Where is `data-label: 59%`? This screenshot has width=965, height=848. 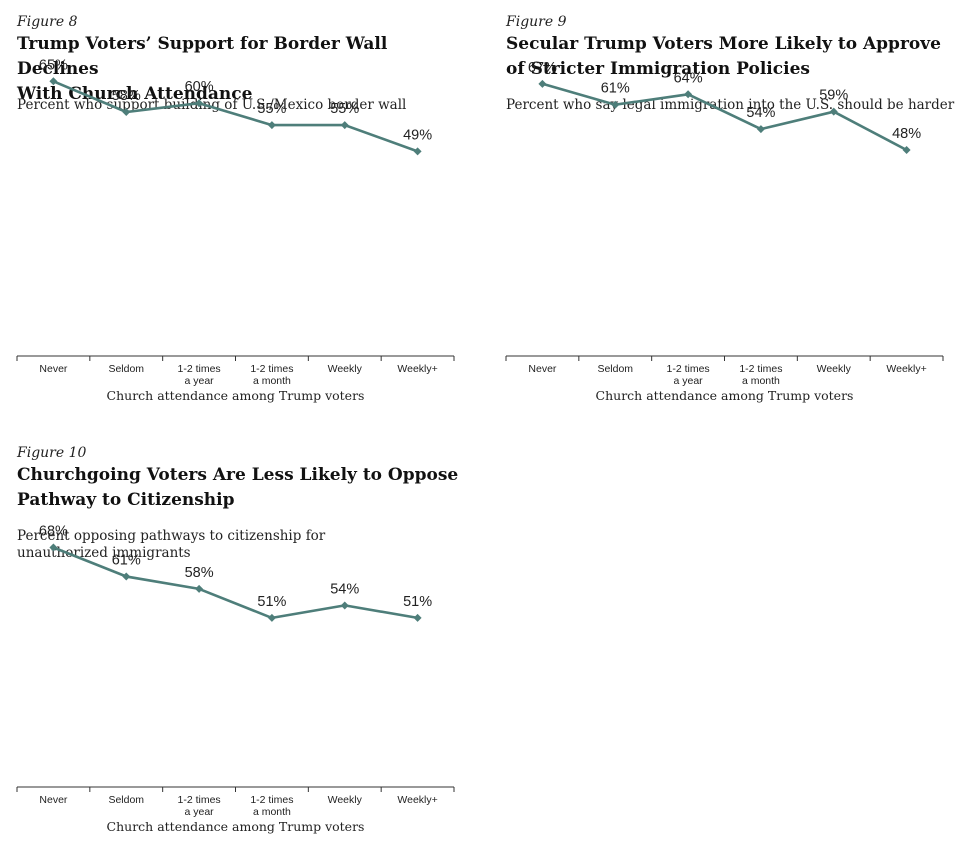 data-label: 59% is located at coordinates (833, 96).